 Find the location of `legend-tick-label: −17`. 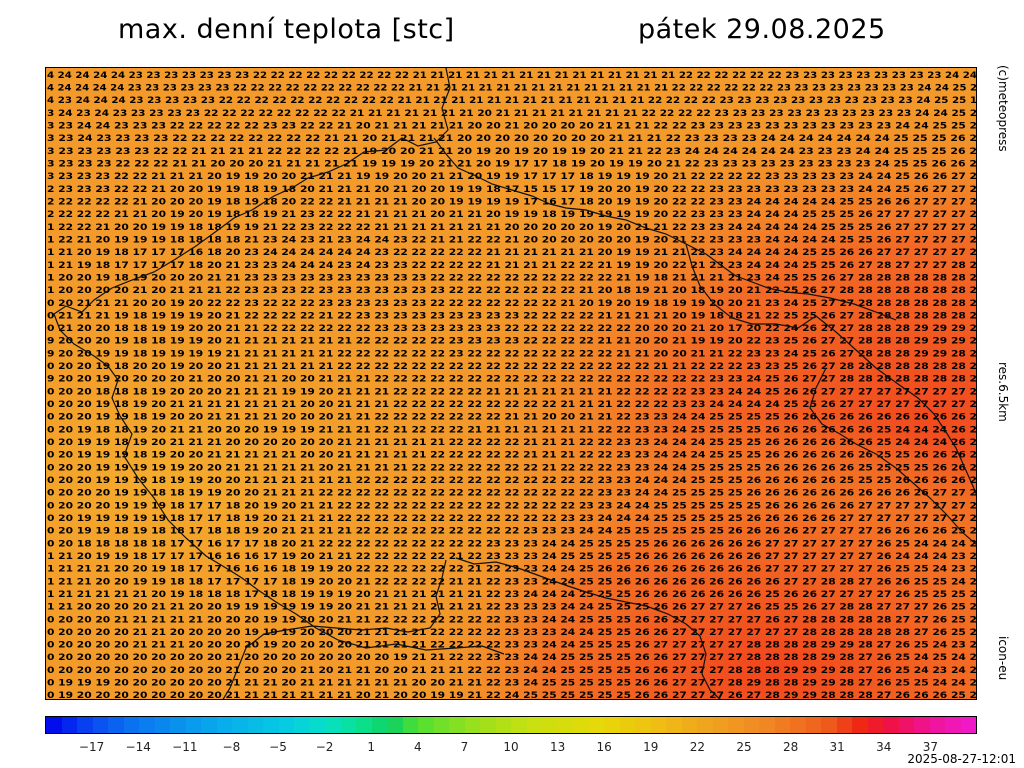

legend-tick-label: −17 is located at coordinates (91, 747).